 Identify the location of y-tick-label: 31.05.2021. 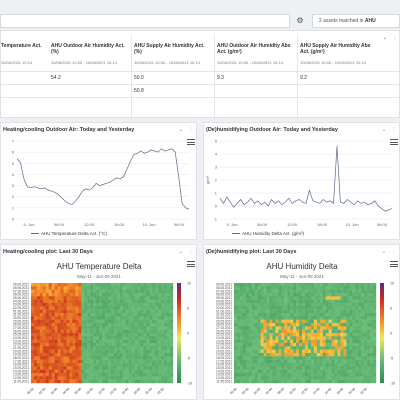
(21, 315).